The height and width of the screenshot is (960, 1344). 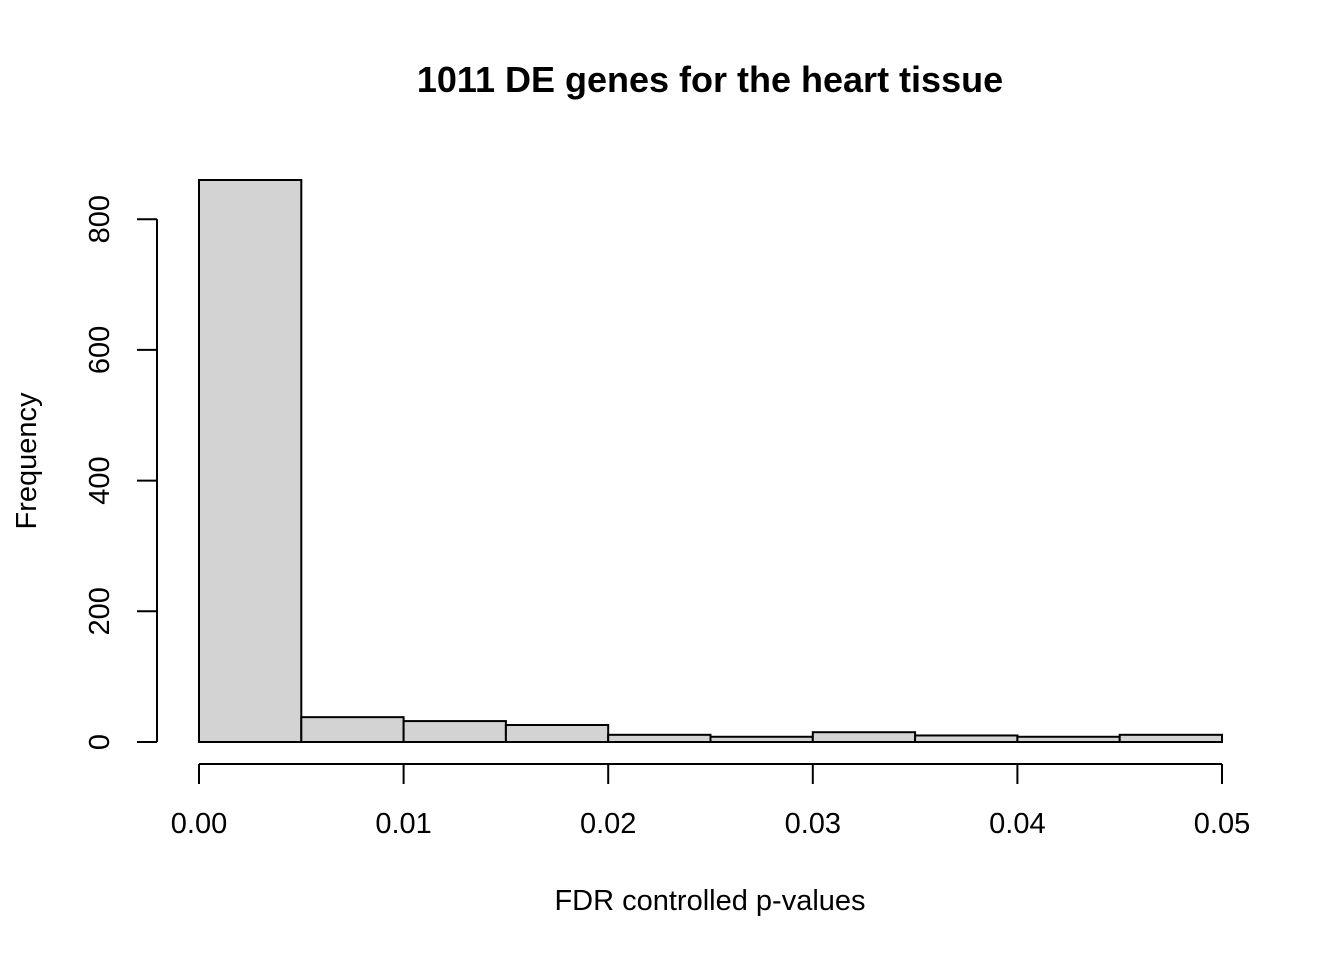 What do you see at coordinates (27, 461) in the screenshot?
I see `y-axis-label: Frequency` at bounding box center [27, 461].